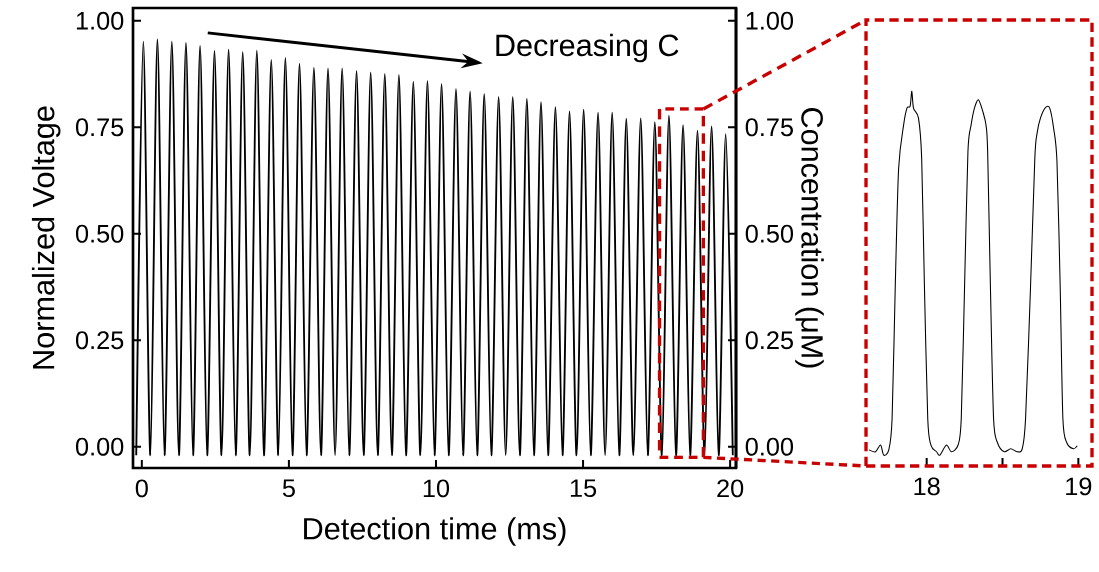 Image resolution: width=1099 pixels, height=572 pixels. I want to click on x-tick-label: 19, so click(1079, 486).